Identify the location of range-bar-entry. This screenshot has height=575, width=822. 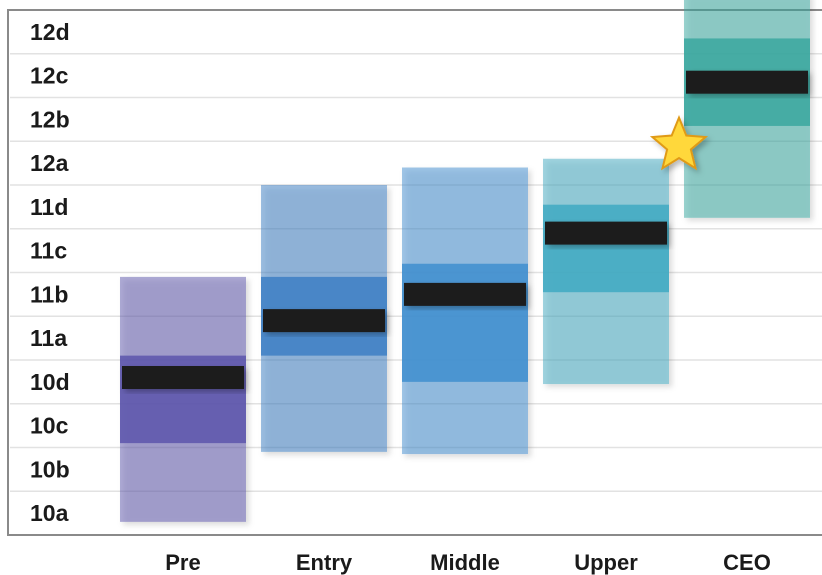
(324, 318).